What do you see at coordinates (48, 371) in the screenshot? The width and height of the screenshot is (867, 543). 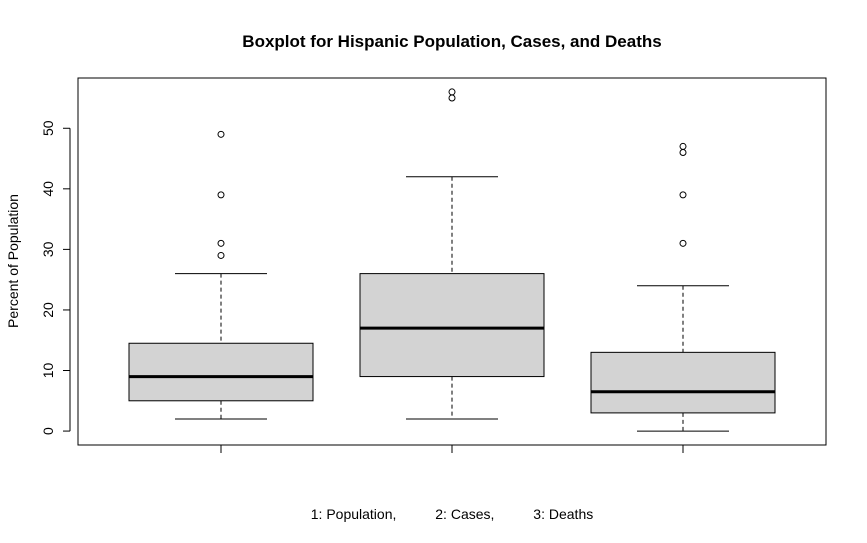 I see `y-tick-label: 10` at bounding box center [48, 371].